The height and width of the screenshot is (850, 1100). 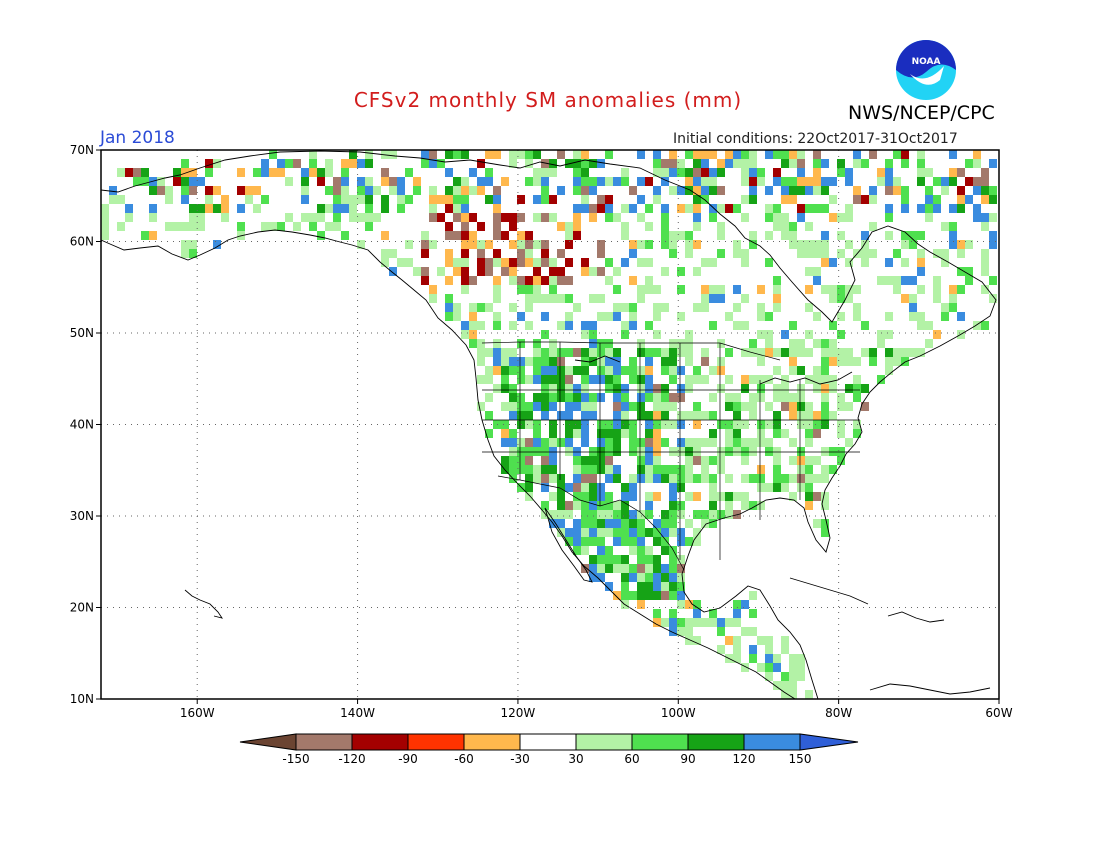 I want to click on lon-tick-label: 60W, so click(x=998, y=713).